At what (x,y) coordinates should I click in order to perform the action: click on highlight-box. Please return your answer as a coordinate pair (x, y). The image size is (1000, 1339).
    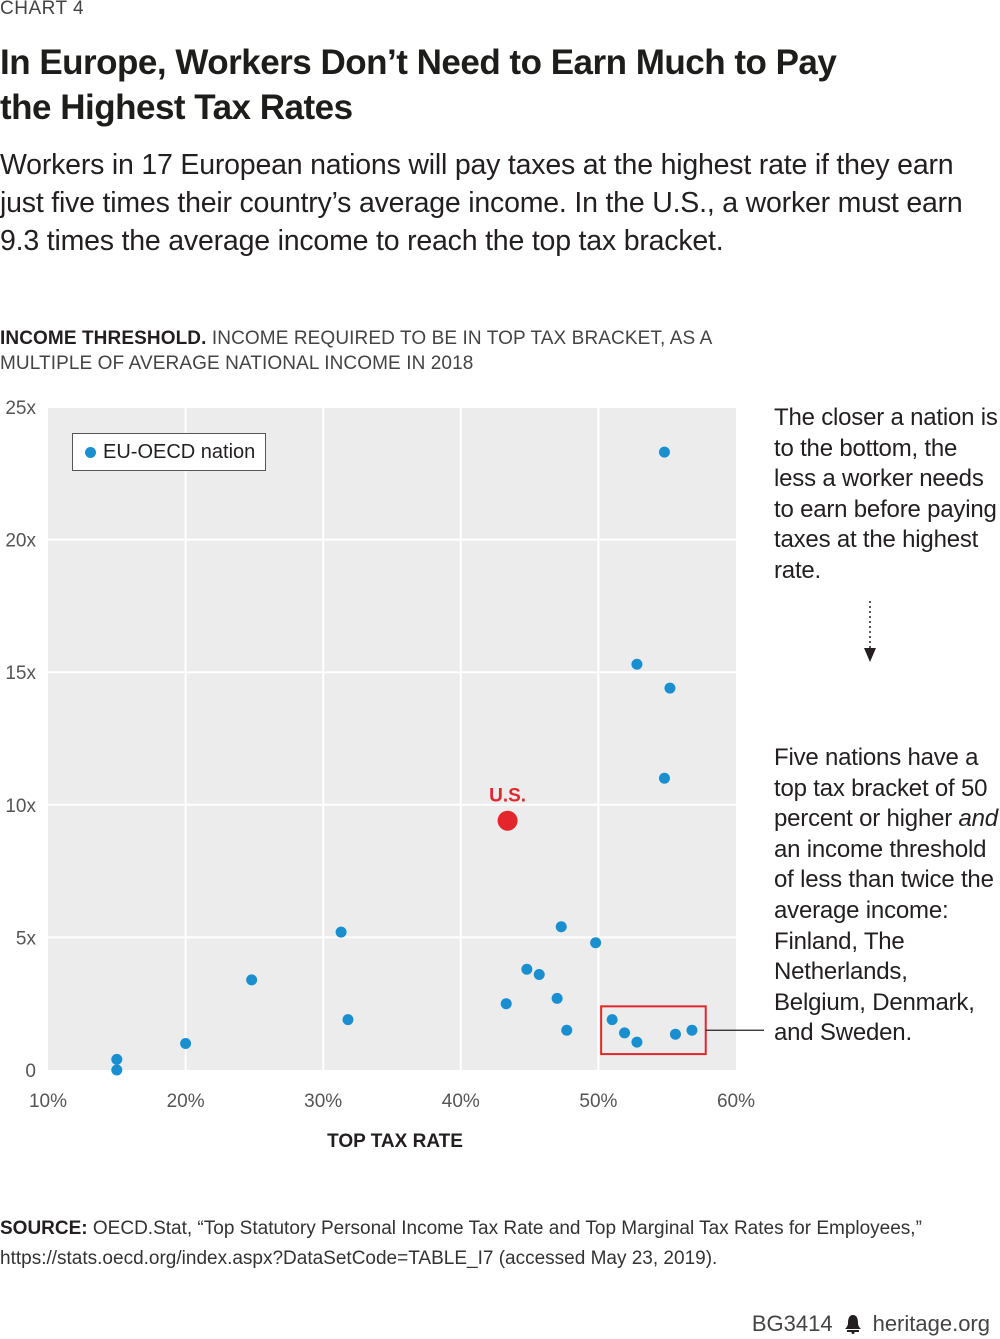
    Looking at the image, I should click on (653, 1030).